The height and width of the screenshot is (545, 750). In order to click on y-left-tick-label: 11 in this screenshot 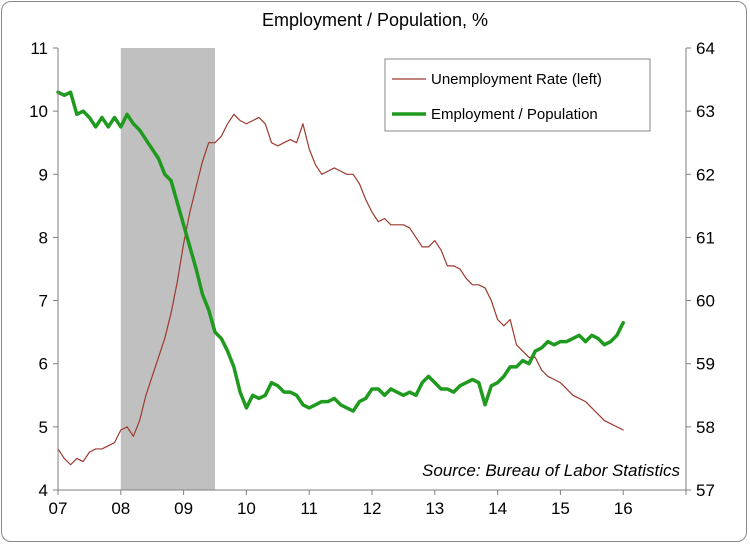, I will do `click(39, 48)`.